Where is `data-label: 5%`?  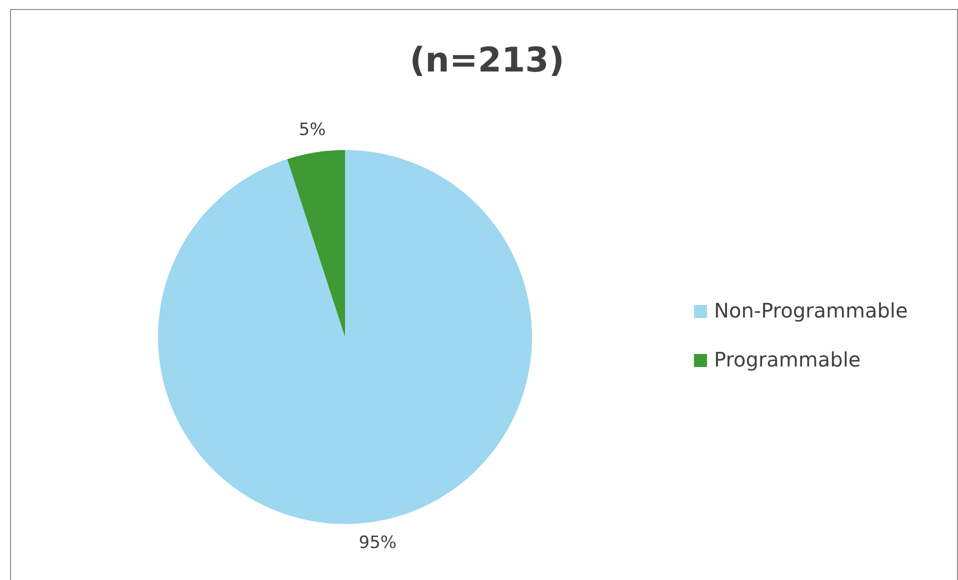
data-label: 5% is located at coordinates (312, 130).